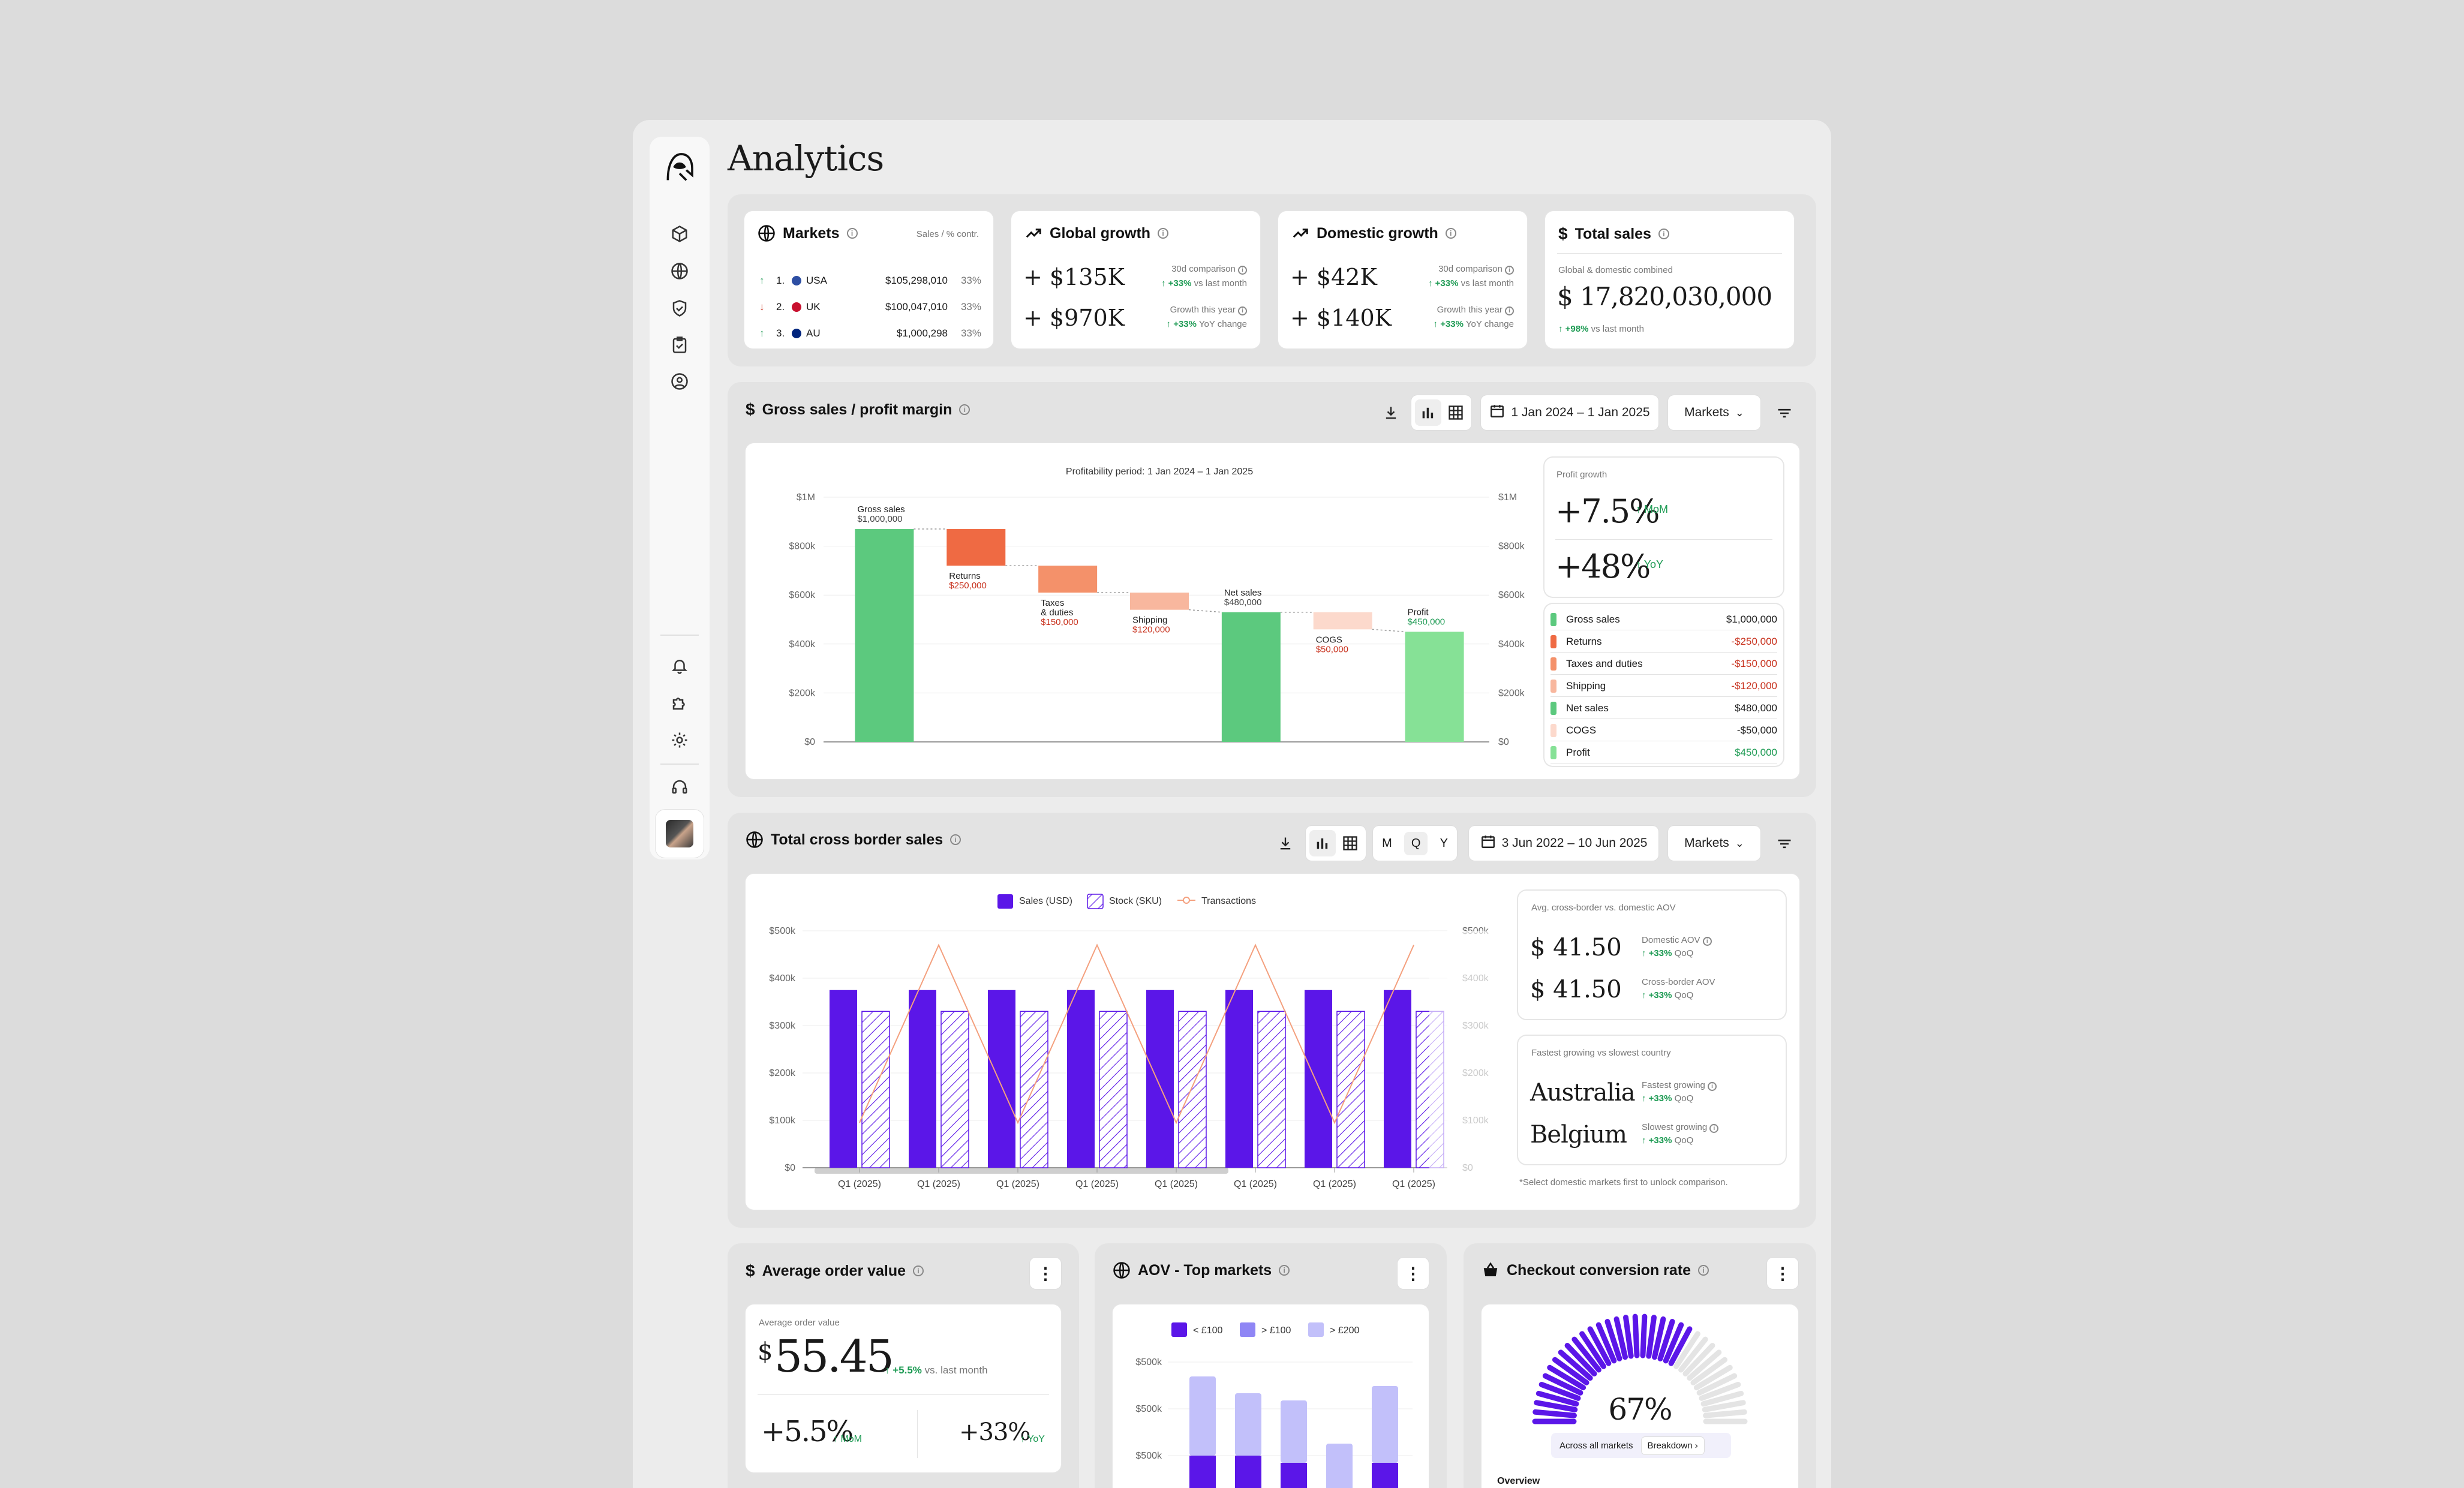 Image resolution: width=2464 pixels, height=1488 pixels. Describe the element at coordinates (780, 333) in the screenshot. I see `market-rank: 3.` at that location.